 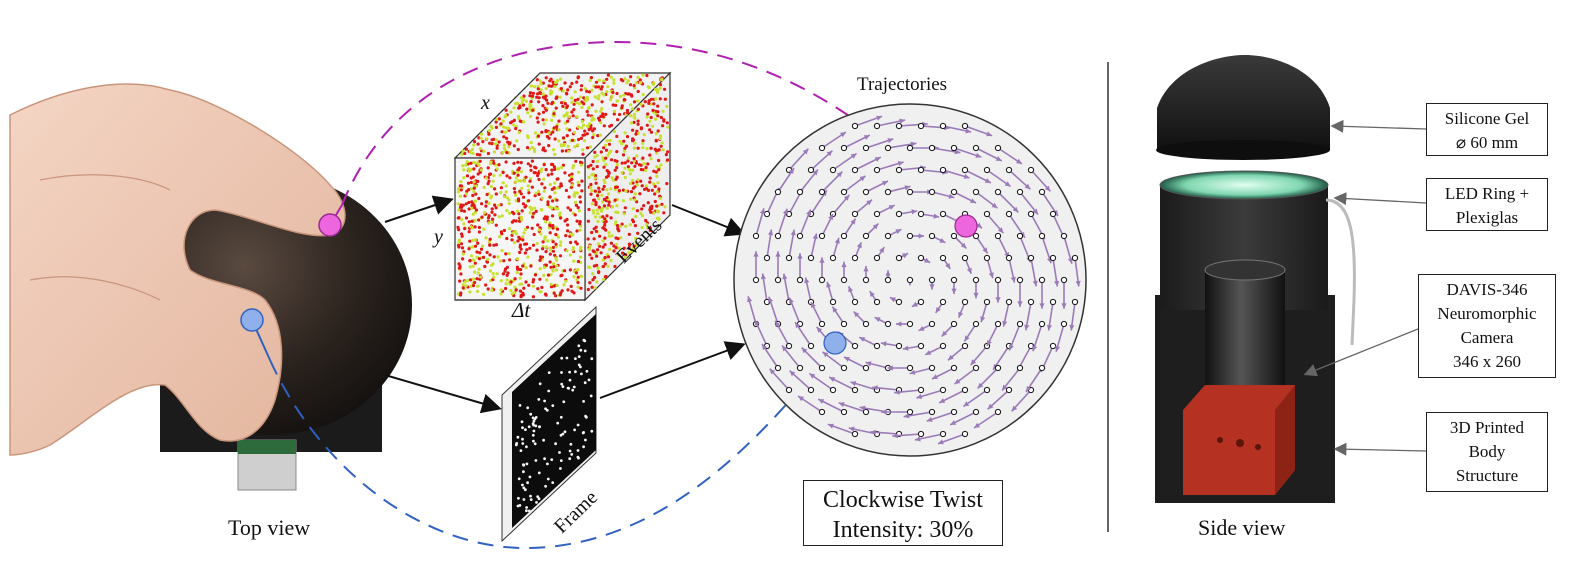 I want to click on side-view-caption: Side view, so click(x=1242, y=527).